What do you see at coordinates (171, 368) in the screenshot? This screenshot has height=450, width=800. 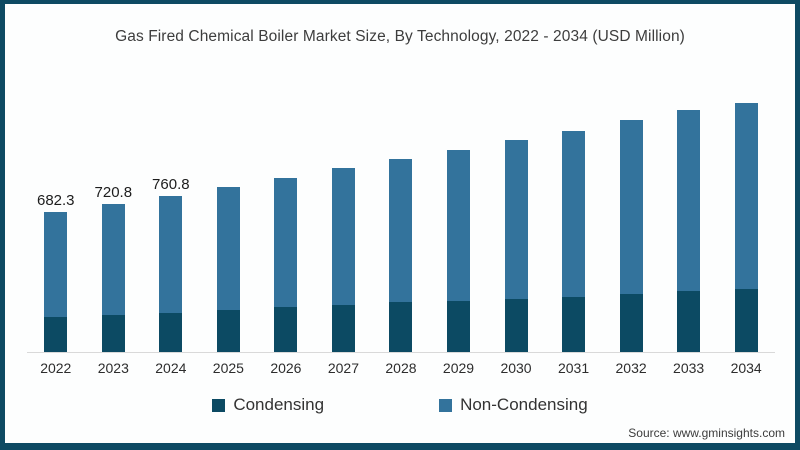 I see `x-axis-tick-label: 2024` at bounding box center [171, 368].